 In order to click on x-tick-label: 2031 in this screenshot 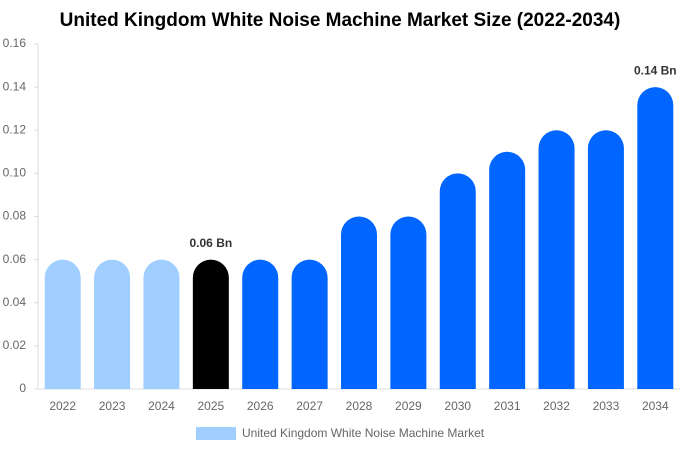, I will do `click(507, 406)`.